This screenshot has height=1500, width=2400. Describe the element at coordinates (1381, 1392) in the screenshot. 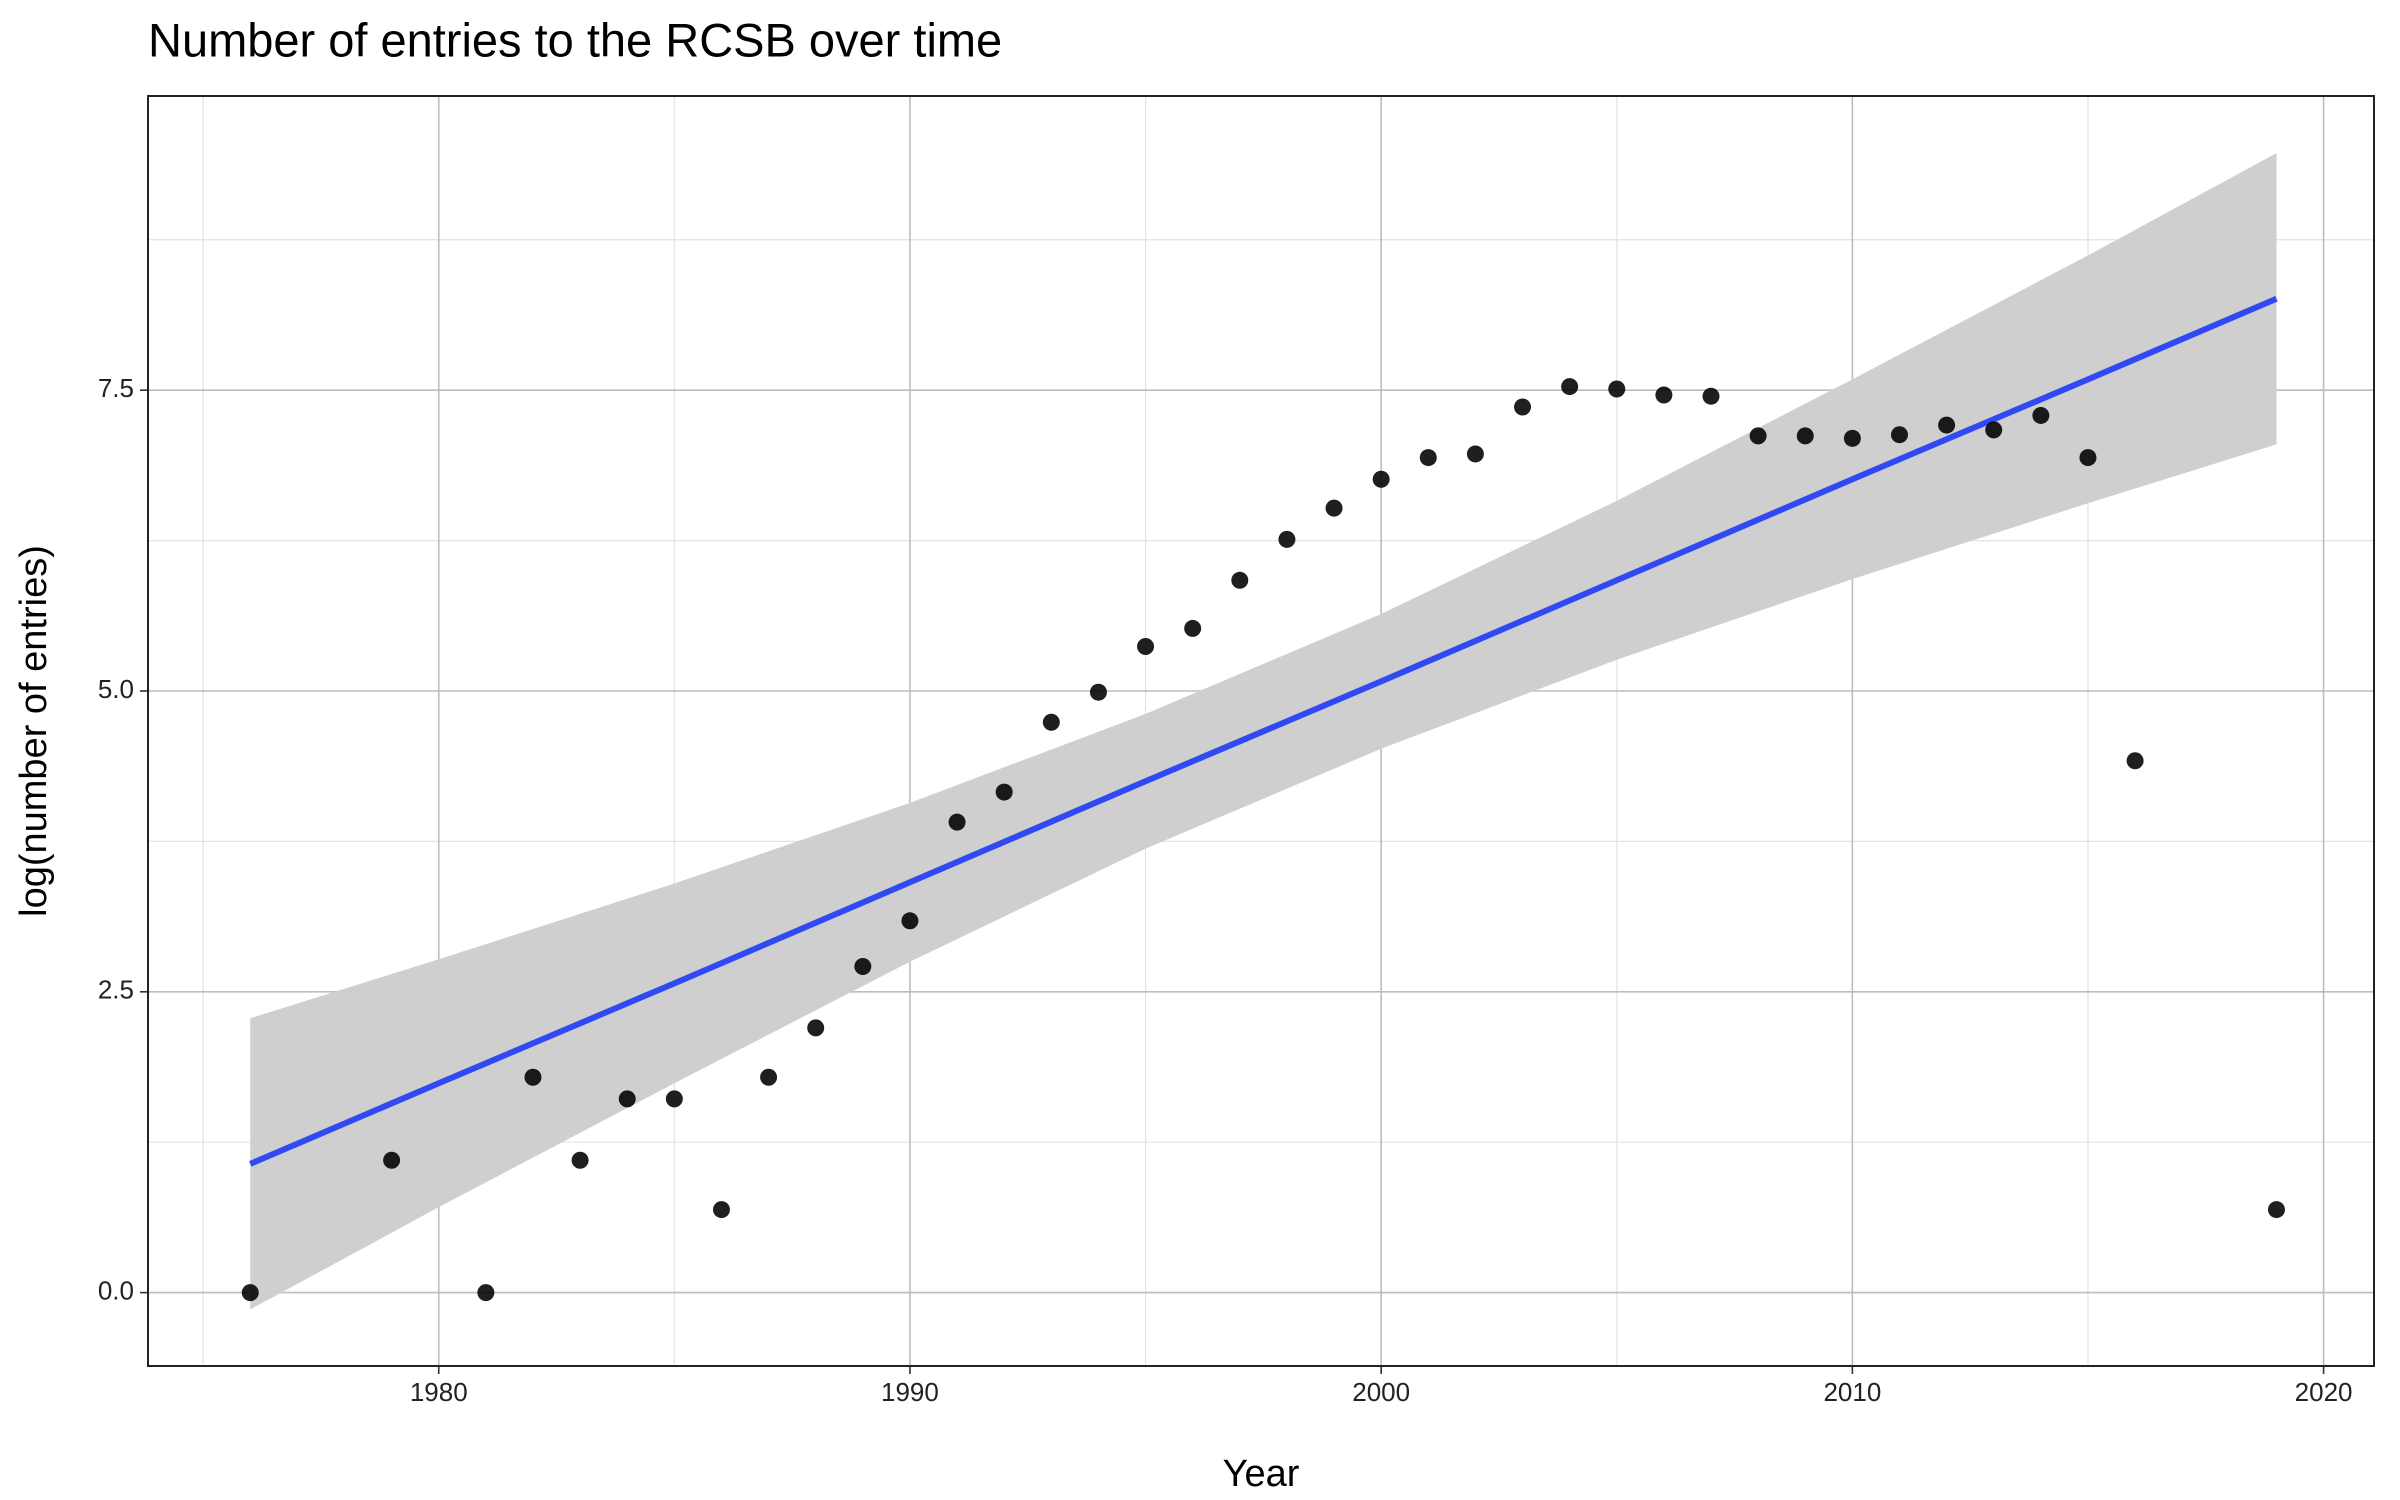

I see `x-tick-label: 2000` at that location.